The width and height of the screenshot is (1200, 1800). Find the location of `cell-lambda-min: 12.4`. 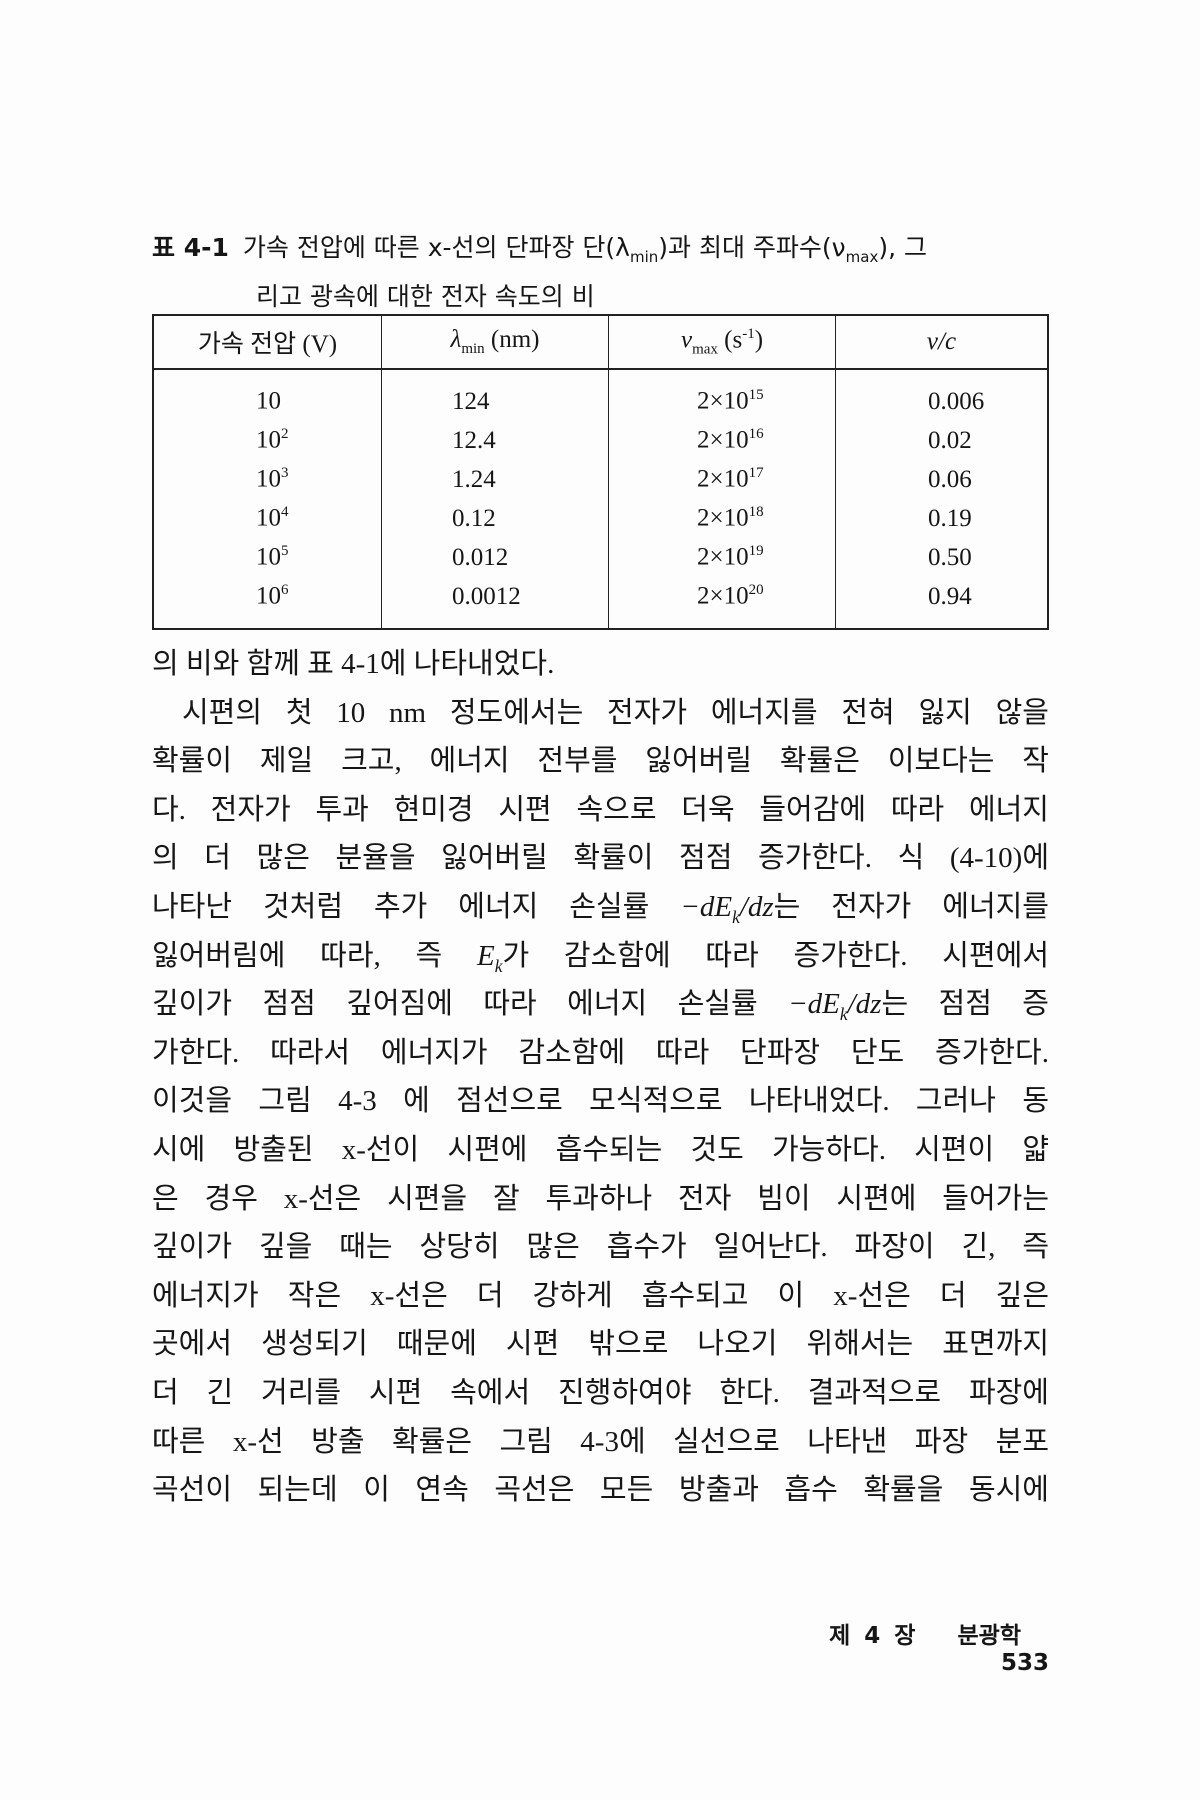

cell-lambda-min: 12.4 is located at coordinates (495, 440).